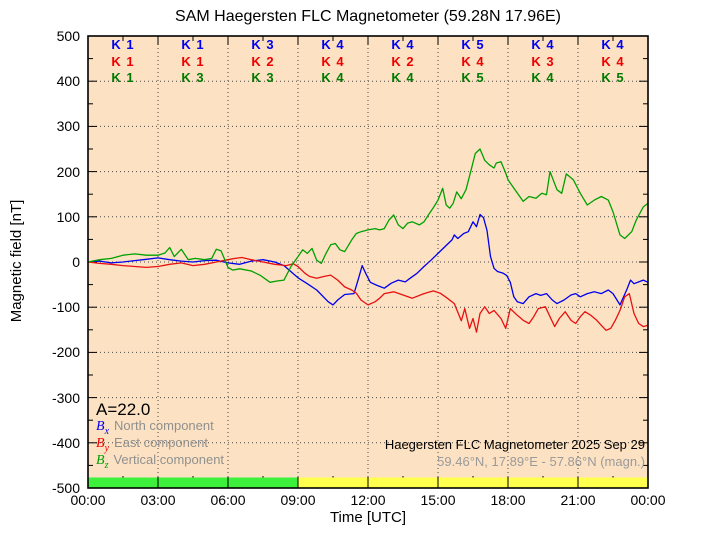 The width and height of the screenshot is (720, 540). What do you see at coordinates (164, 425) in the screenshot?
I see `legend-label-bx: North component` at bounding box center [164, 425].